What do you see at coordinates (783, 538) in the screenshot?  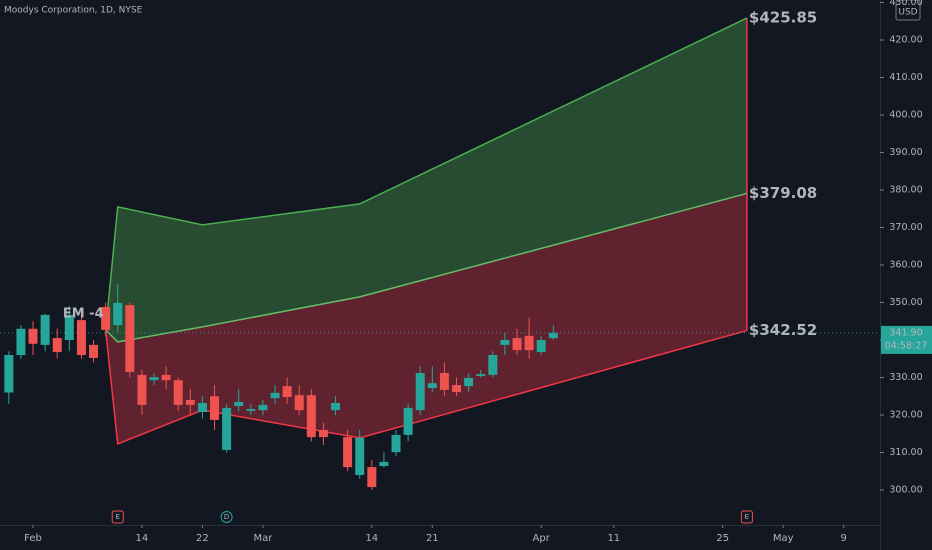 I see `x-tick-label: May` at bounding box center [783, 538].